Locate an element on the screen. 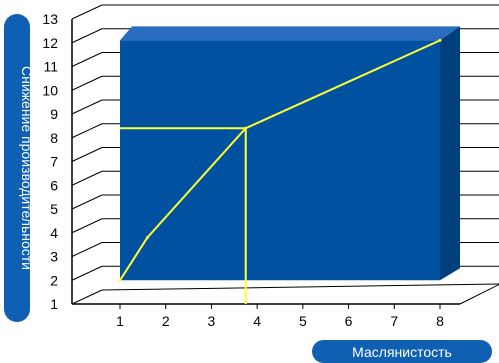  x-axis-label-pill: Маслянистость is located at coordinates (402, 351).